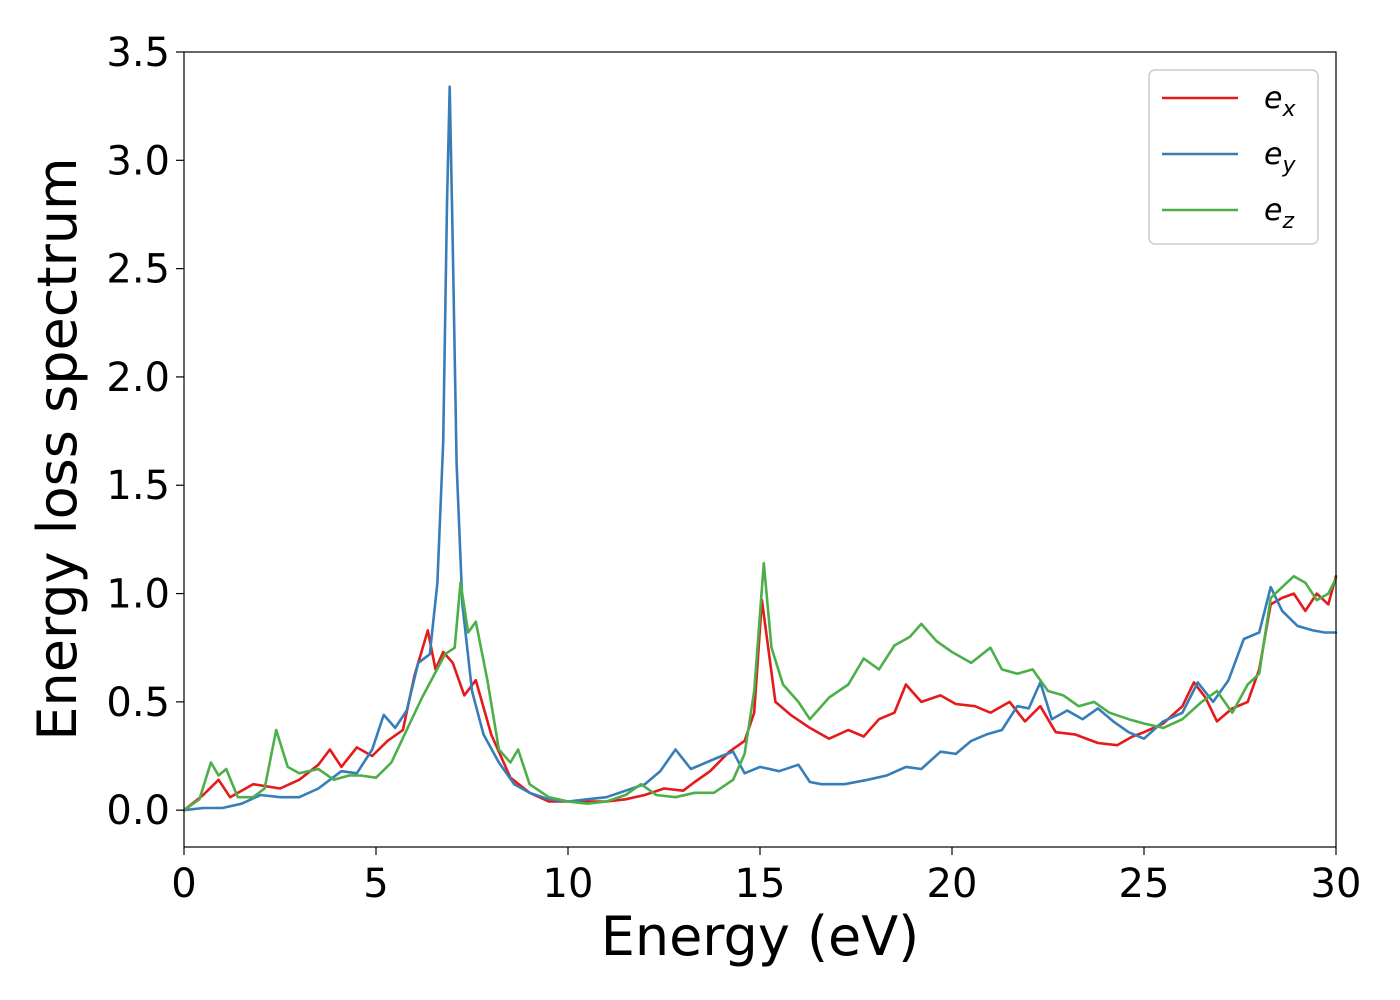  Describe the element at coordinates (57, 448) in the screenshot. I see `y-axis-title: Energy loss spectrum` at that location.